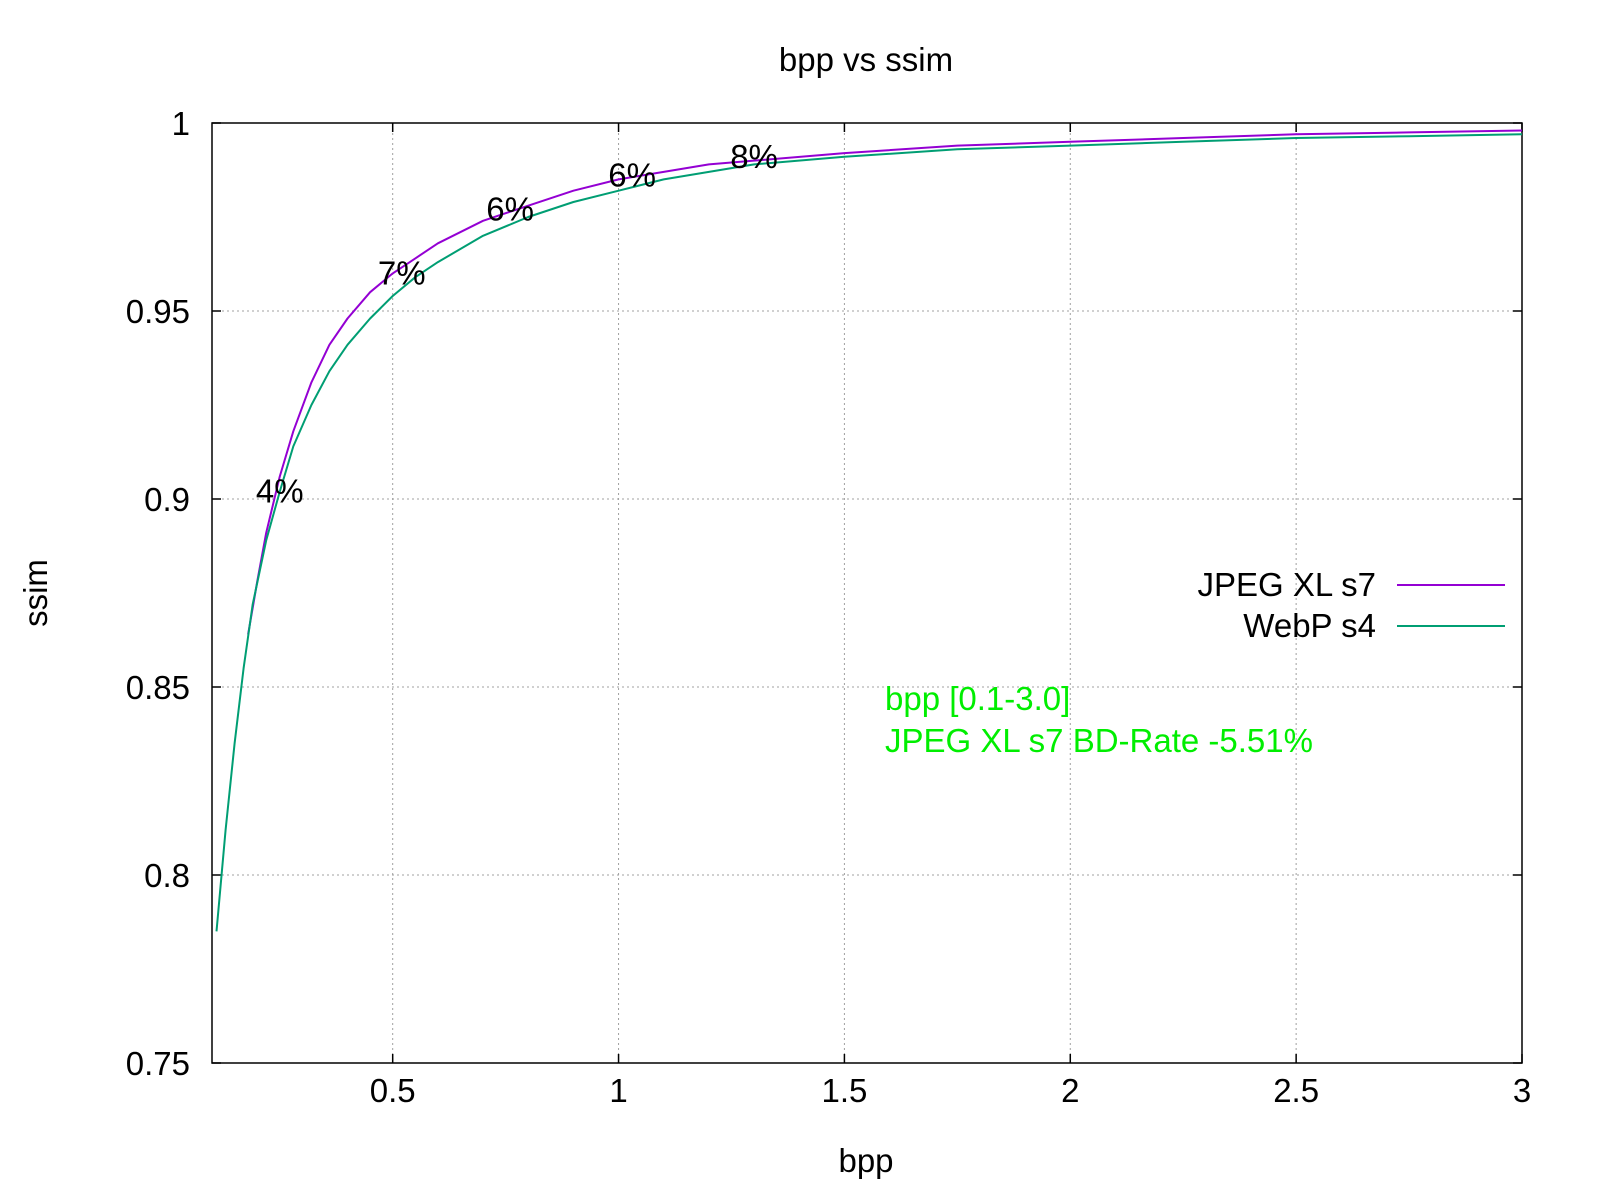 The width and height of the screenshot is (1600, 1200). I want to click on x-tick-label: 0.5, so click(393, 1090).